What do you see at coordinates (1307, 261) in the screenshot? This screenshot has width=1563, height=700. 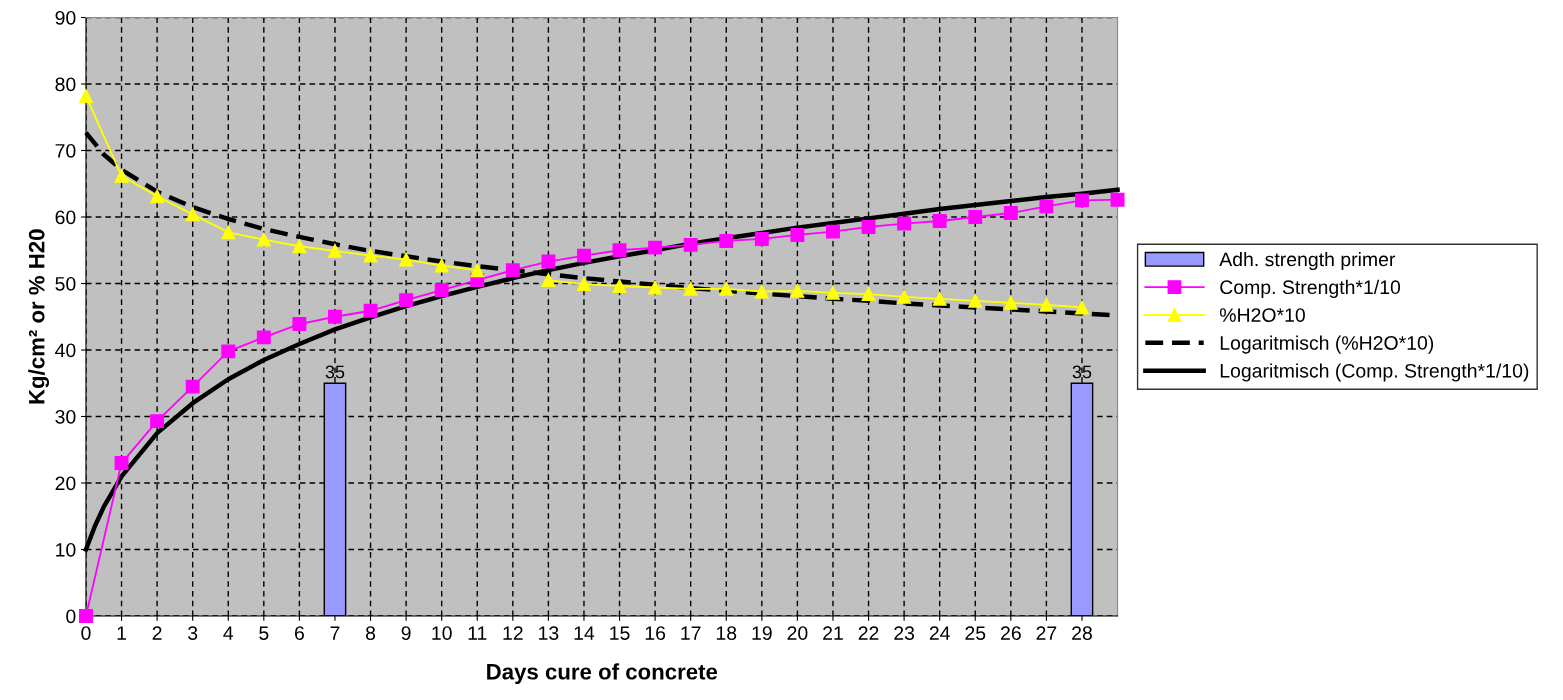 I see `legend-label: Adh. strength primer` at bounding box center [1307, 261].